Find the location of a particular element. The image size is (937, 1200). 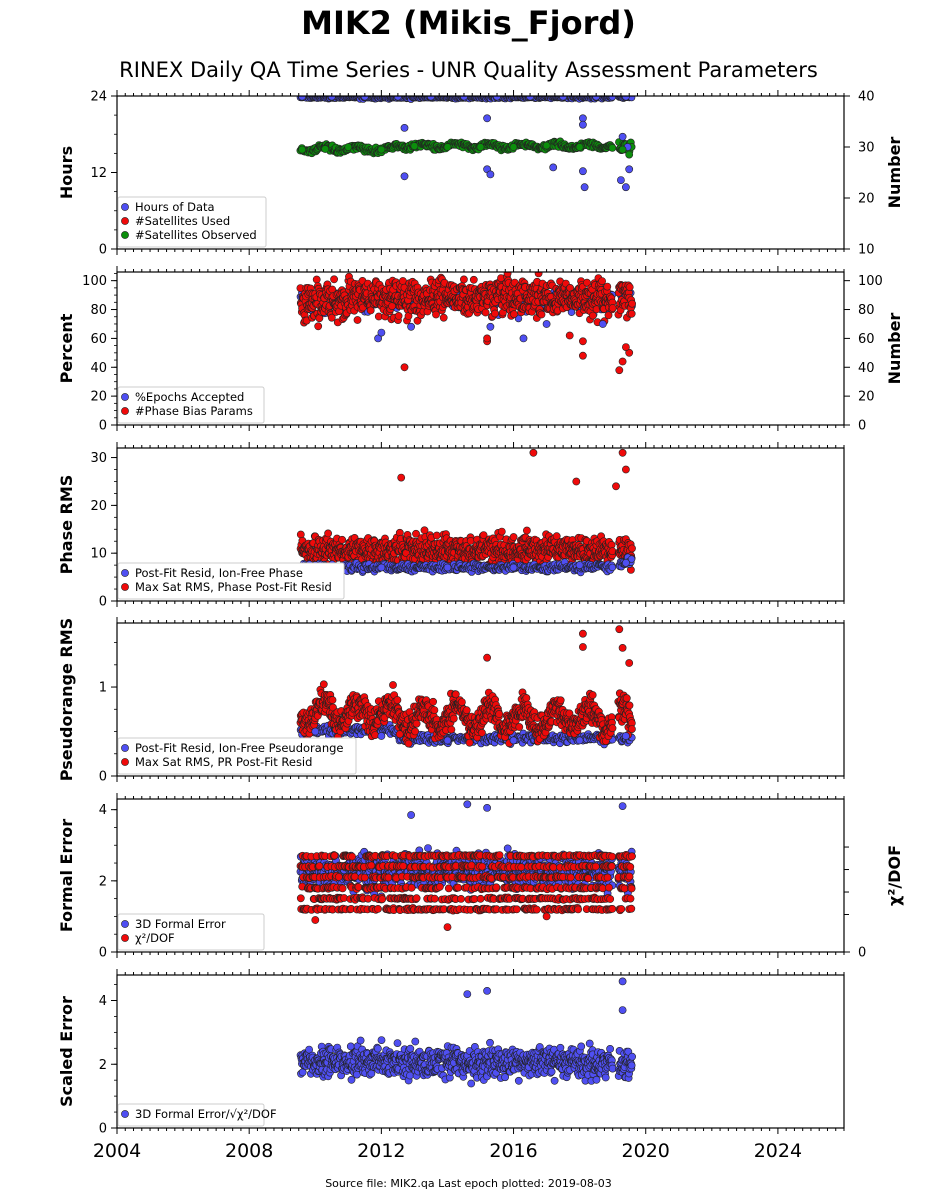

y-tick-label: 60 is located at coordinates (98, 339).